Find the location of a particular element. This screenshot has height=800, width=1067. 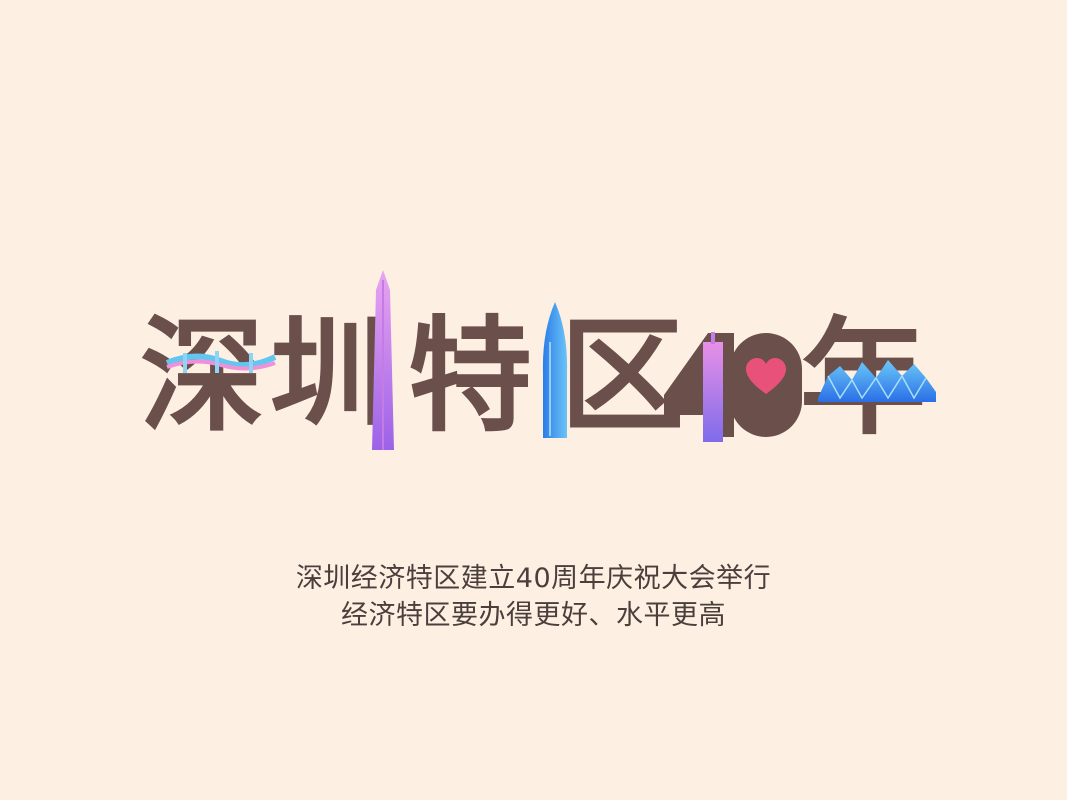

subtitle: 深圳经济特区建立40周年庆祝大会举行 经济特区要办得更好、水平更高 is located at coordinates (533, 597).